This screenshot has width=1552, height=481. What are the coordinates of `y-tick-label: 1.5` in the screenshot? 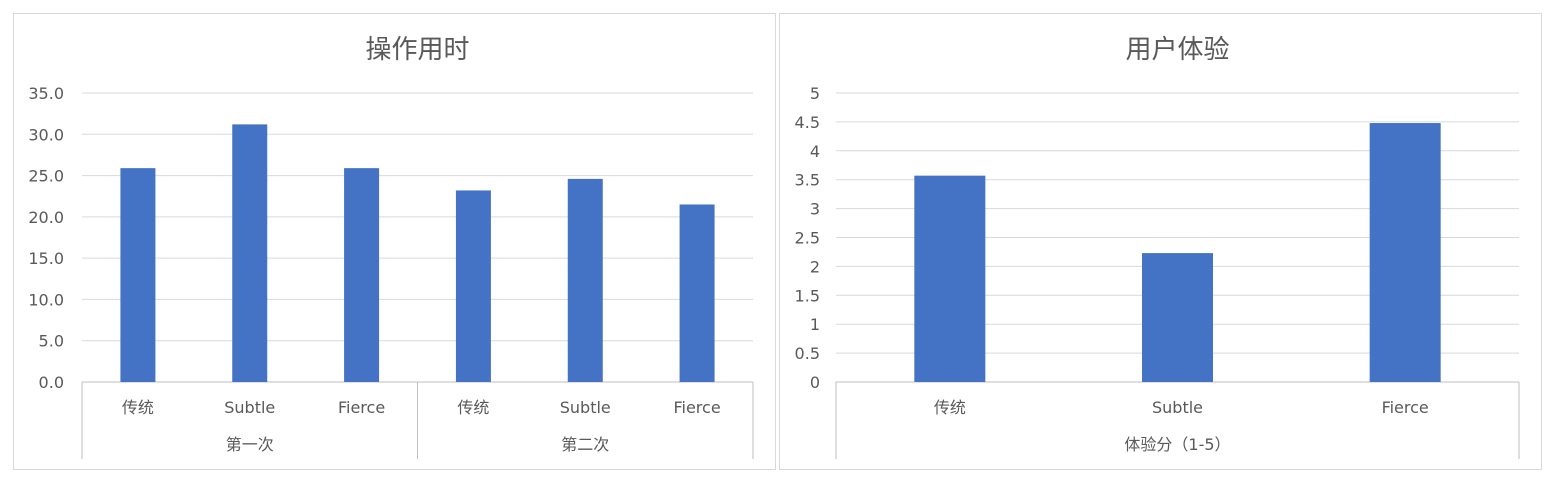 It's located at (807, 295).